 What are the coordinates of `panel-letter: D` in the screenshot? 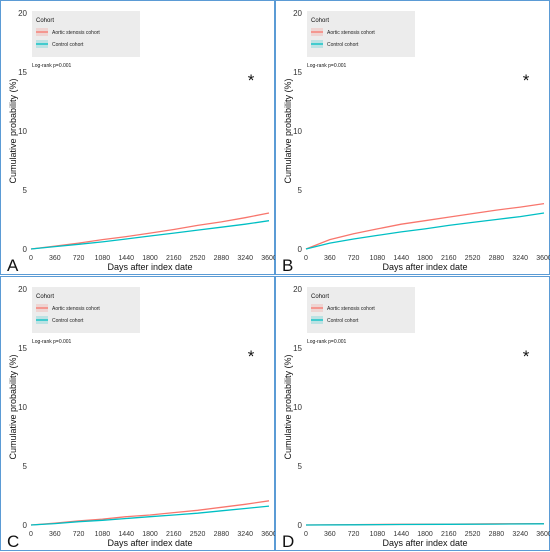 It's located at (288, 541).